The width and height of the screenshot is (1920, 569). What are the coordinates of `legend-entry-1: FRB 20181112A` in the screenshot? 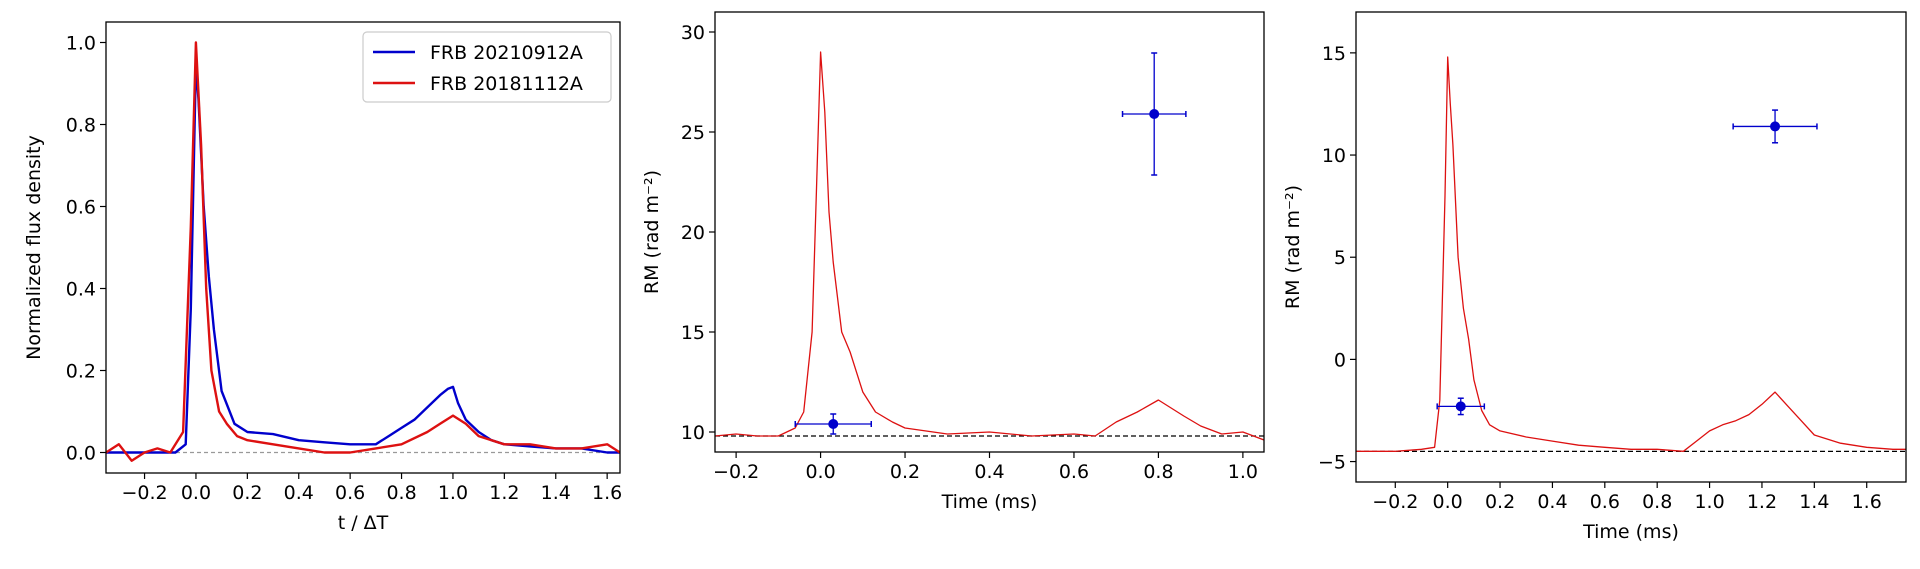 It's located at (506, 84).